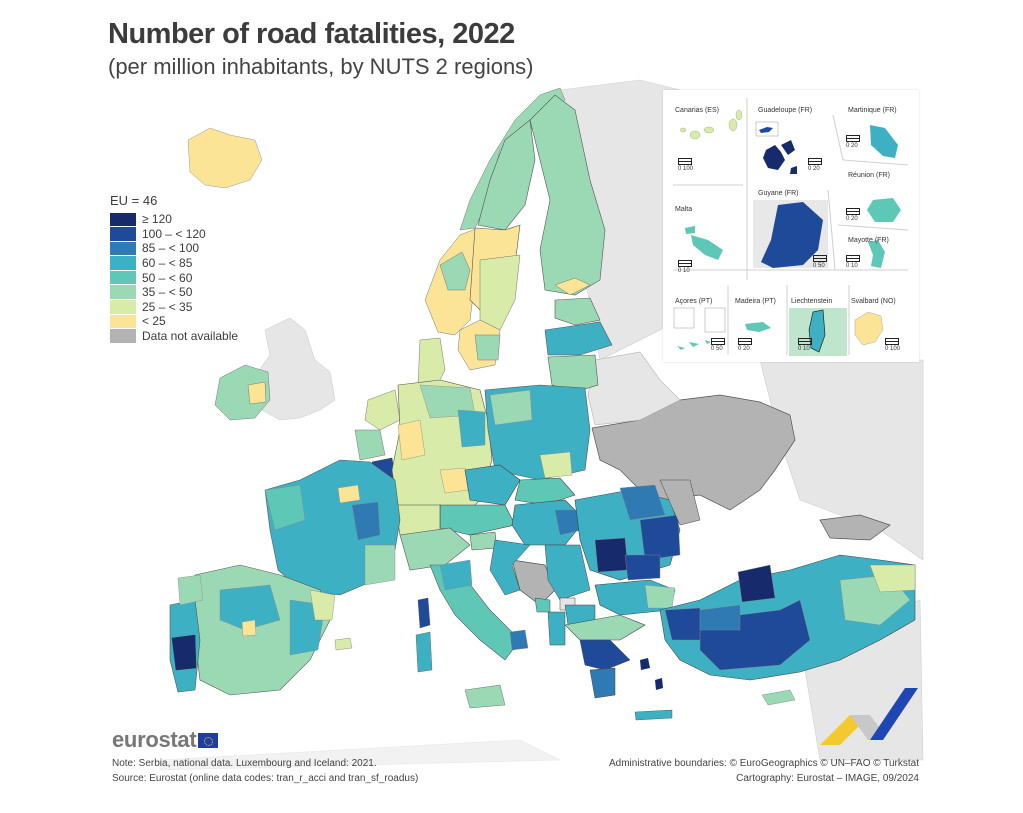 This screenshot has width=1023, height=813. What do you see at coordinates (165, 740) in the screenshot?
I see `eurostat-logo: eurostat` at bounding box center [165, 740].